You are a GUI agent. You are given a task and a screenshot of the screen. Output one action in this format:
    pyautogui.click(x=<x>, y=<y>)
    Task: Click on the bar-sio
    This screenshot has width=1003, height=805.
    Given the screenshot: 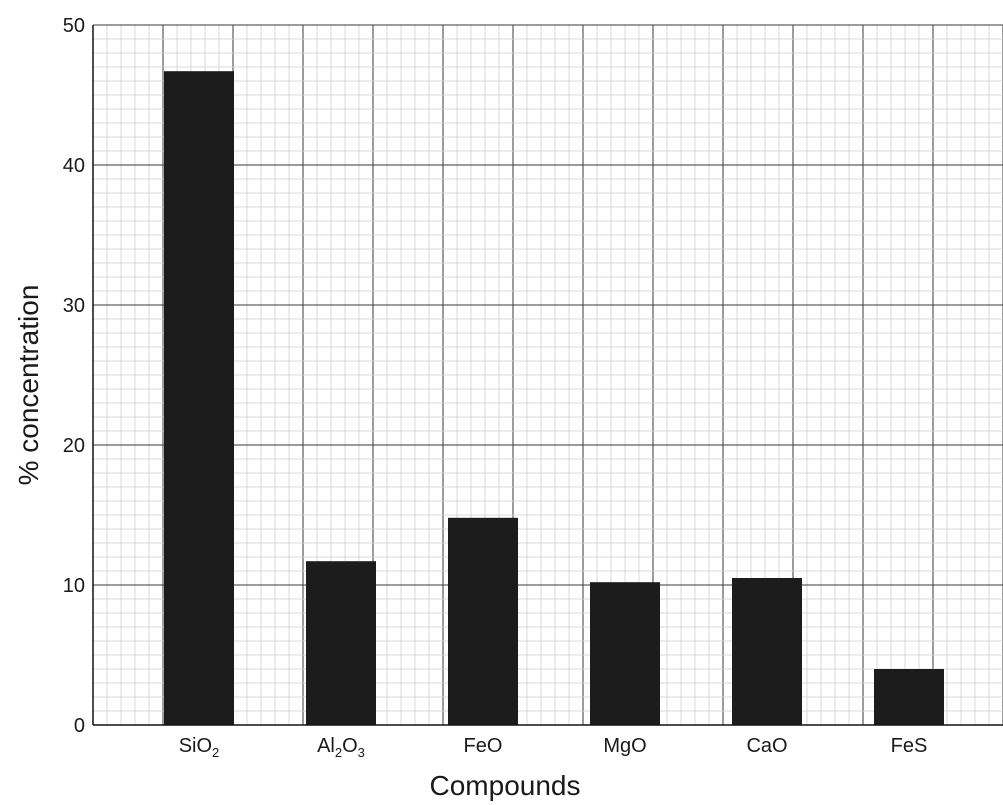 What is the action you would take?
    pyautogui.click(x=199, y=398)
    